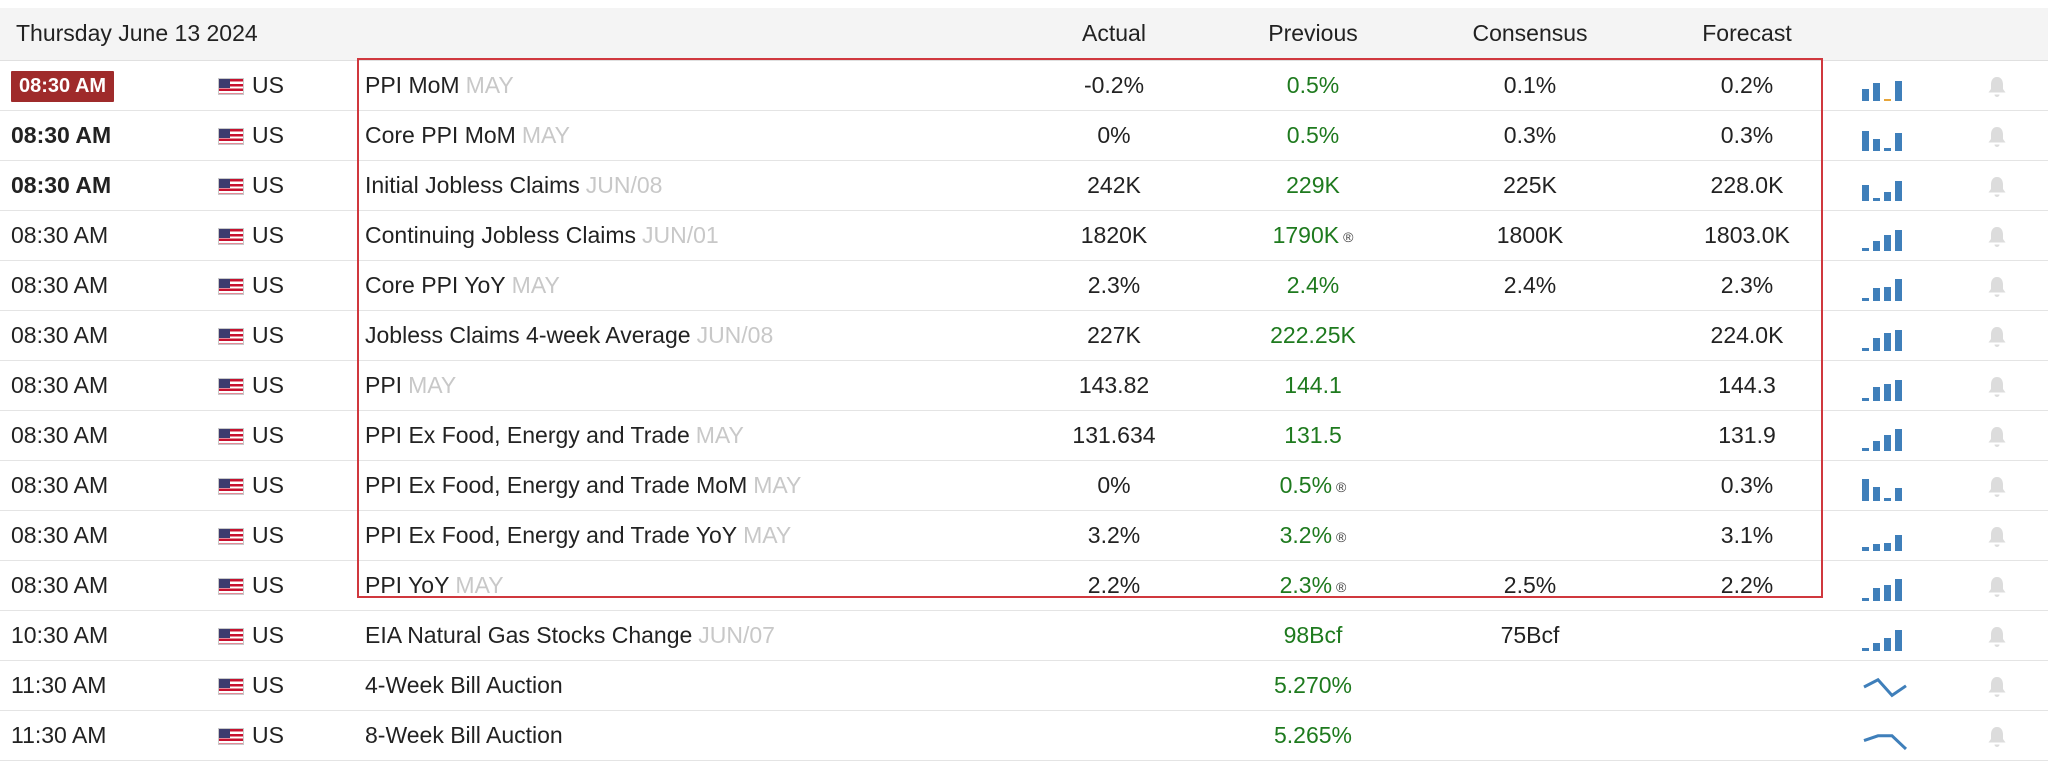 The height and width of the screenshot is (761, 2048). What do you see at coordinates (440, 135) in the screenshot?
I see `event-title: Core PPI MoM` at bounding box center [440, 135].